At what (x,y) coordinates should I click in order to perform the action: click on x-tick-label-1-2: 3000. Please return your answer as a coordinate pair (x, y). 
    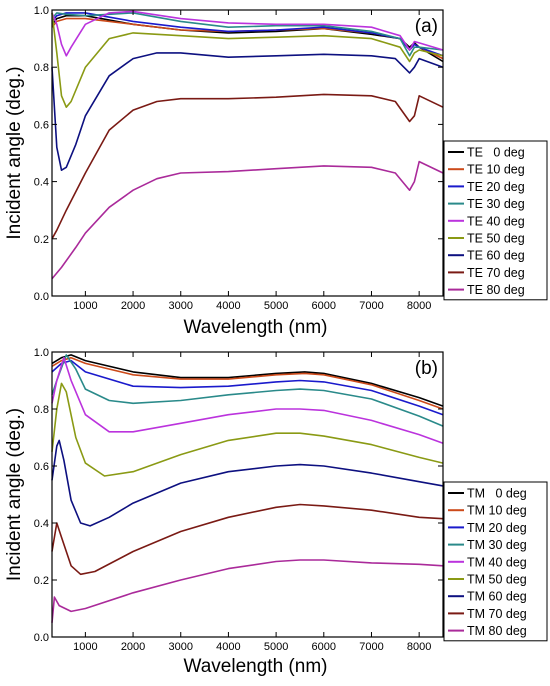
    Looking at the image, I should click on (181, 647).